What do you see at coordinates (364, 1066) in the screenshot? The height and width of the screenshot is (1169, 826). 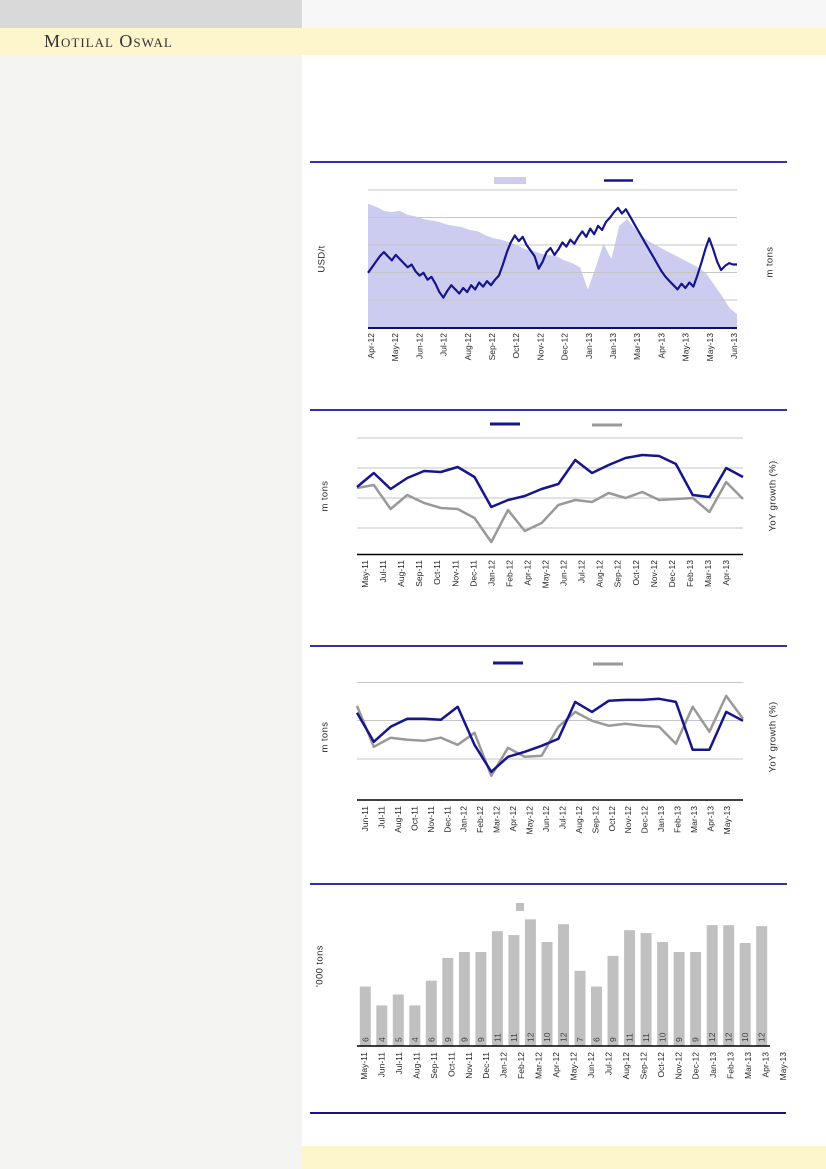 I see `x-tick-label: May-11` at bounding box center [364, 1066].